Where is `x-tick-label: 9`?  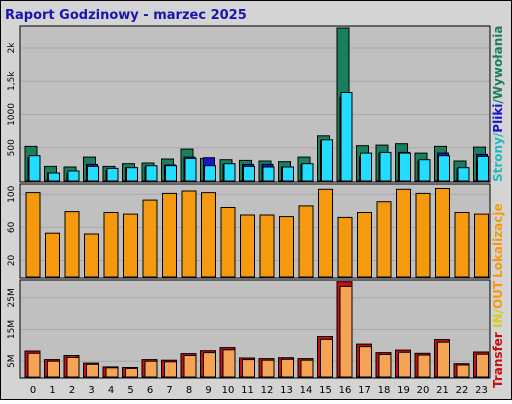
x-tick-label: 9 is located at coordinates (208, 390).